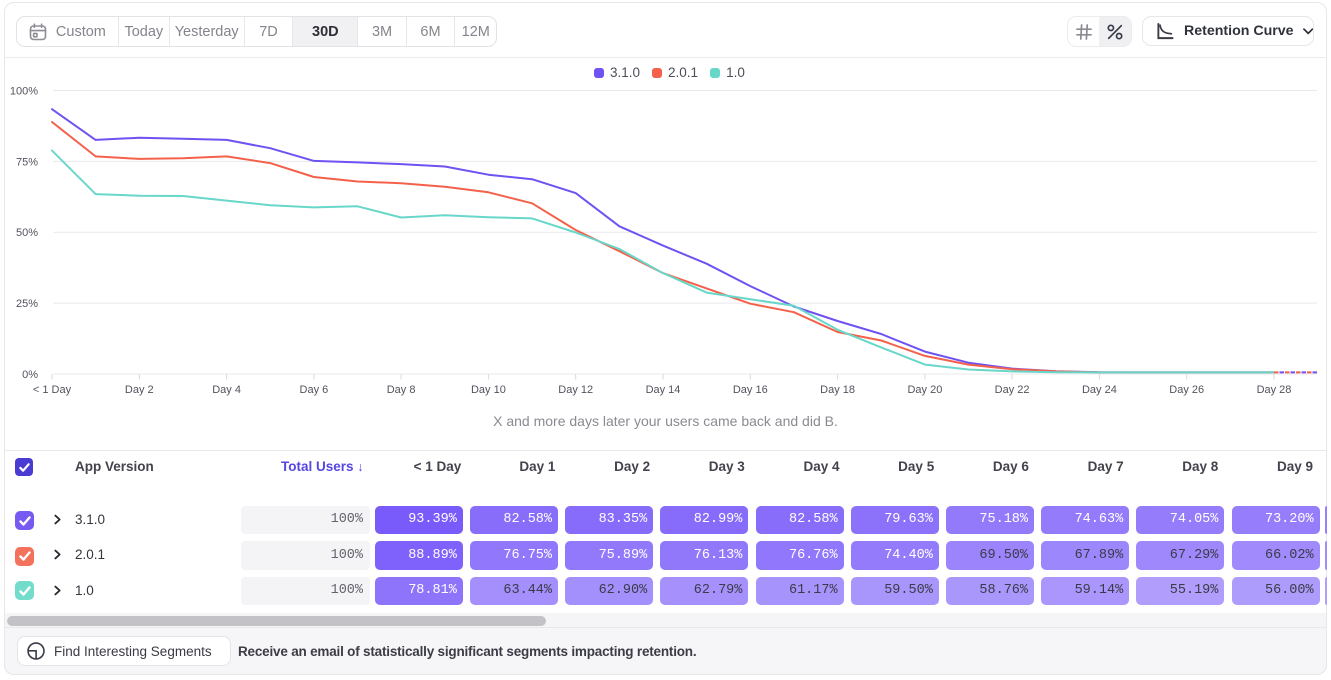 The width and height of the screenshot is (1331, 680). What do you see at coordinates (1012, 390) in the screenshot?
I see `svg-text: Day 22` at bounding box center [1012, 390].